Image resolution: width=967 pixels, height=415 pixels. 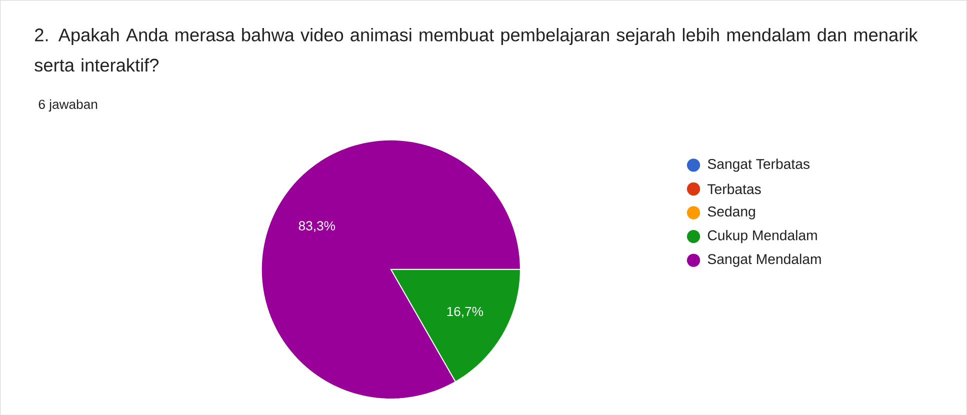 What do you see at coordinates (734, 189) in the screenshot?
I see `legend-label: Terbatas` at bounding box center [734, 189].